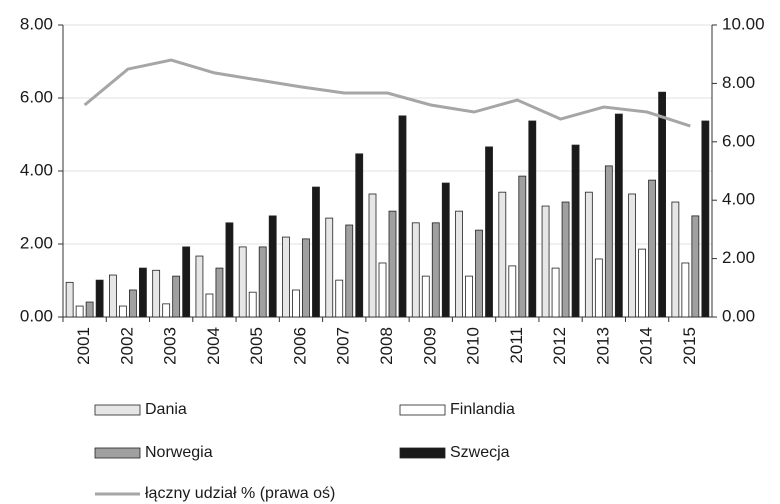 This screenshot has height=504, width=780. I want to click on y2-tick-label: 2.00, so click(738, 257).